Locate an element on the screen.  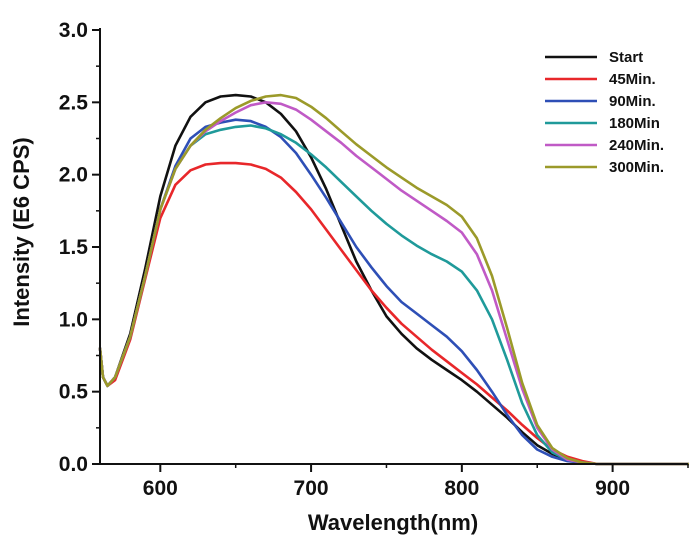
x-tick-label: 800 is located at coordinates (461, 488).